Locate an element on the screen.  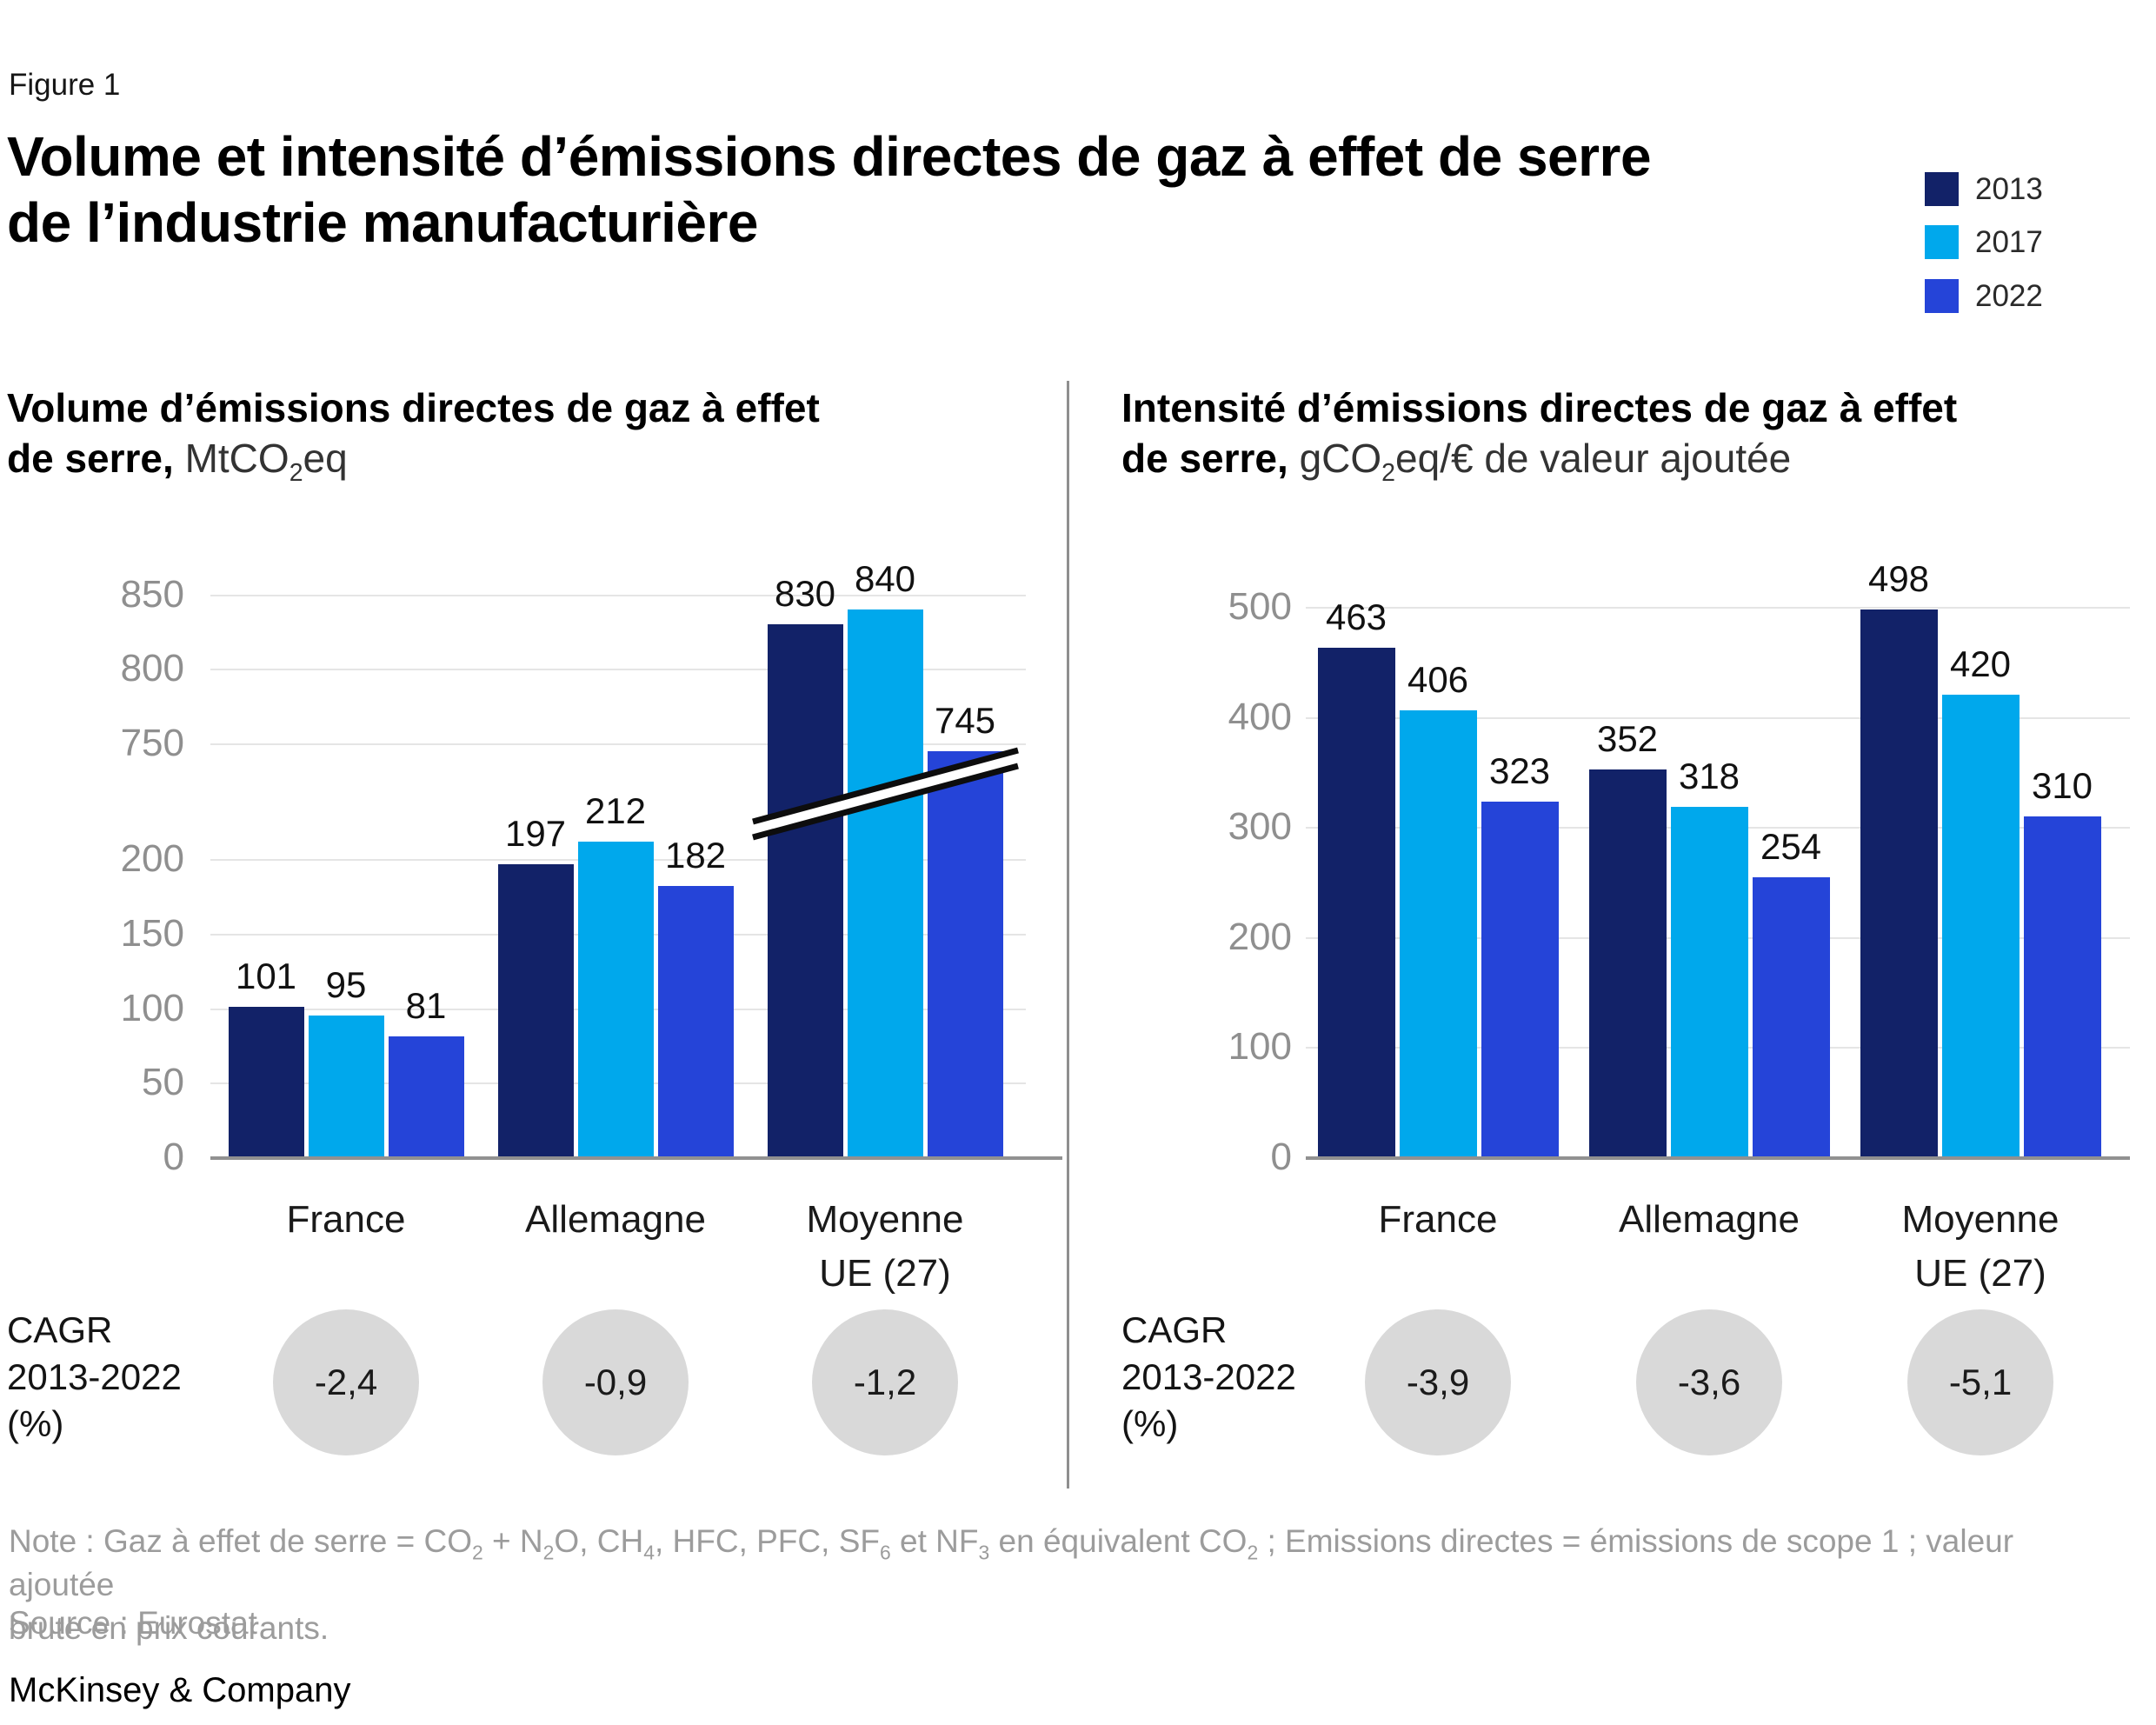
axis-tick-label: 800 is located at coordinates (152, 668).